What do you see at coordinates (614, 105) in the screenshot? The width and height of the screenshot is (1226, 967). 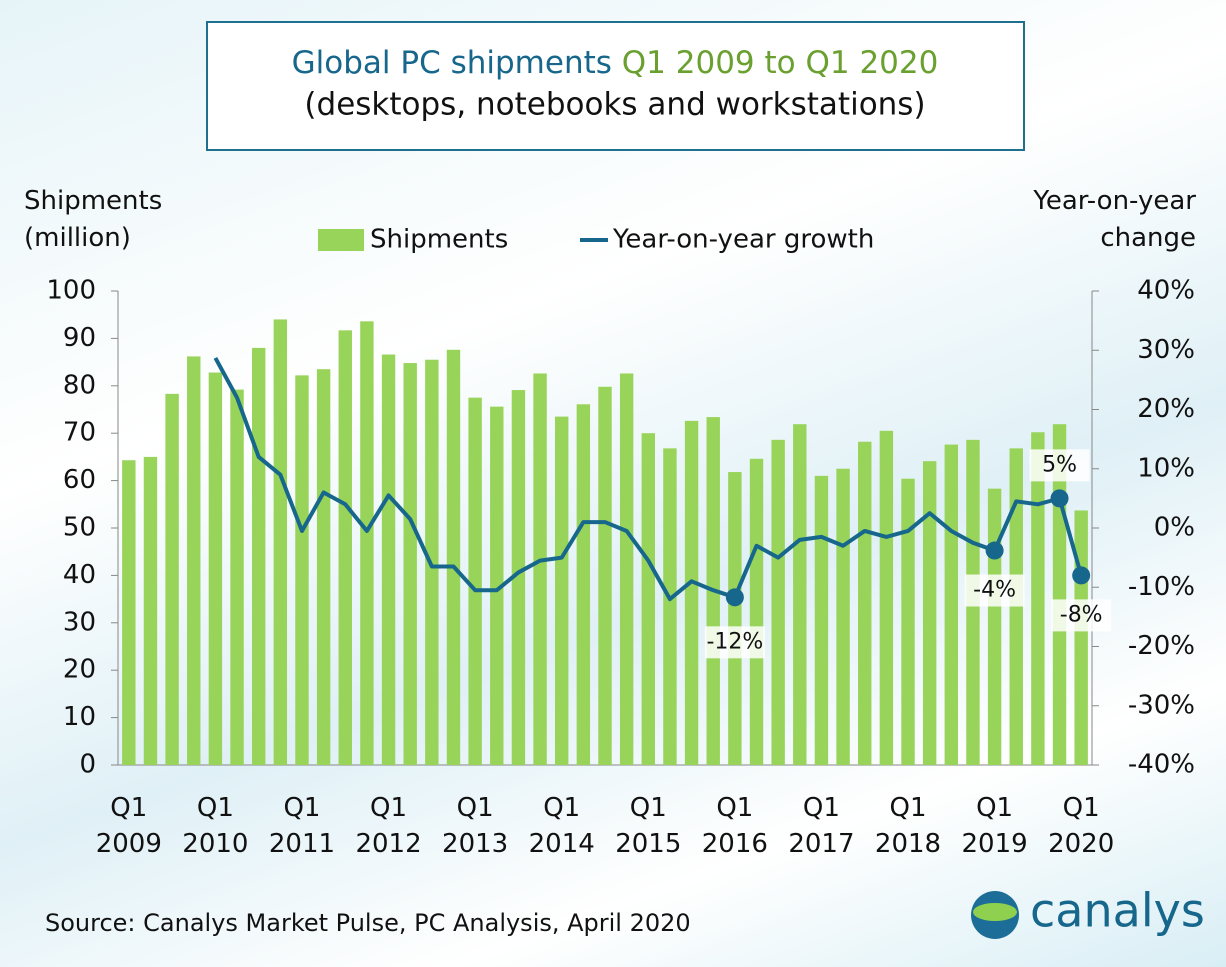 I see `chart-subtitle: (desktops, notebooks and workstations)` at bounding box center [614, 105].